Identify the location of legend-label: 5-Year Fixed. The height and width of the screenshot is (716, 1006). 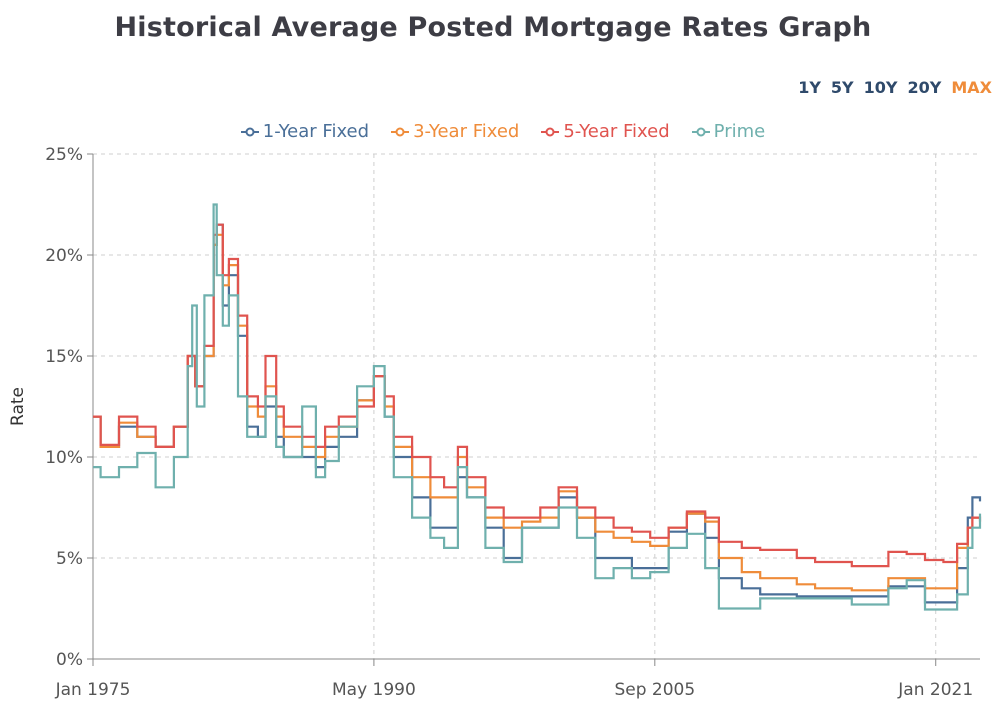
(616, 131).